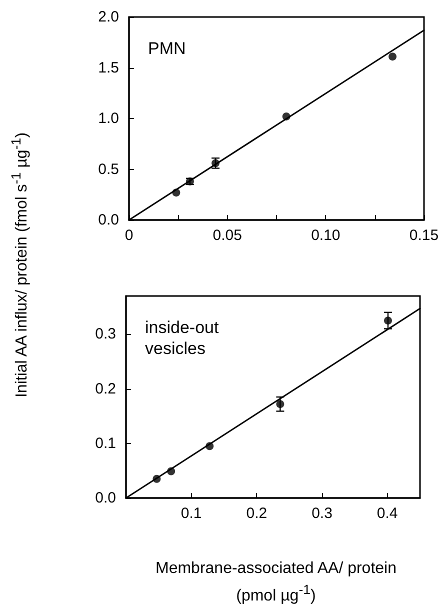  What do you see at coordinates (108, 67) in the screenshot?
I see `y-tick-label: 1.5` at bounding box center [108, 67].